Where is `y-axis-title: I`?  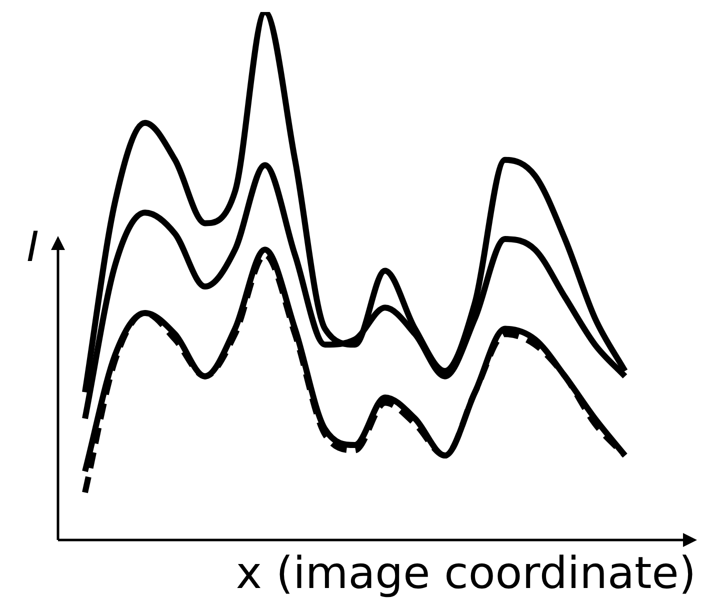 y-axis-title: I is located at coordinates (32, 247).